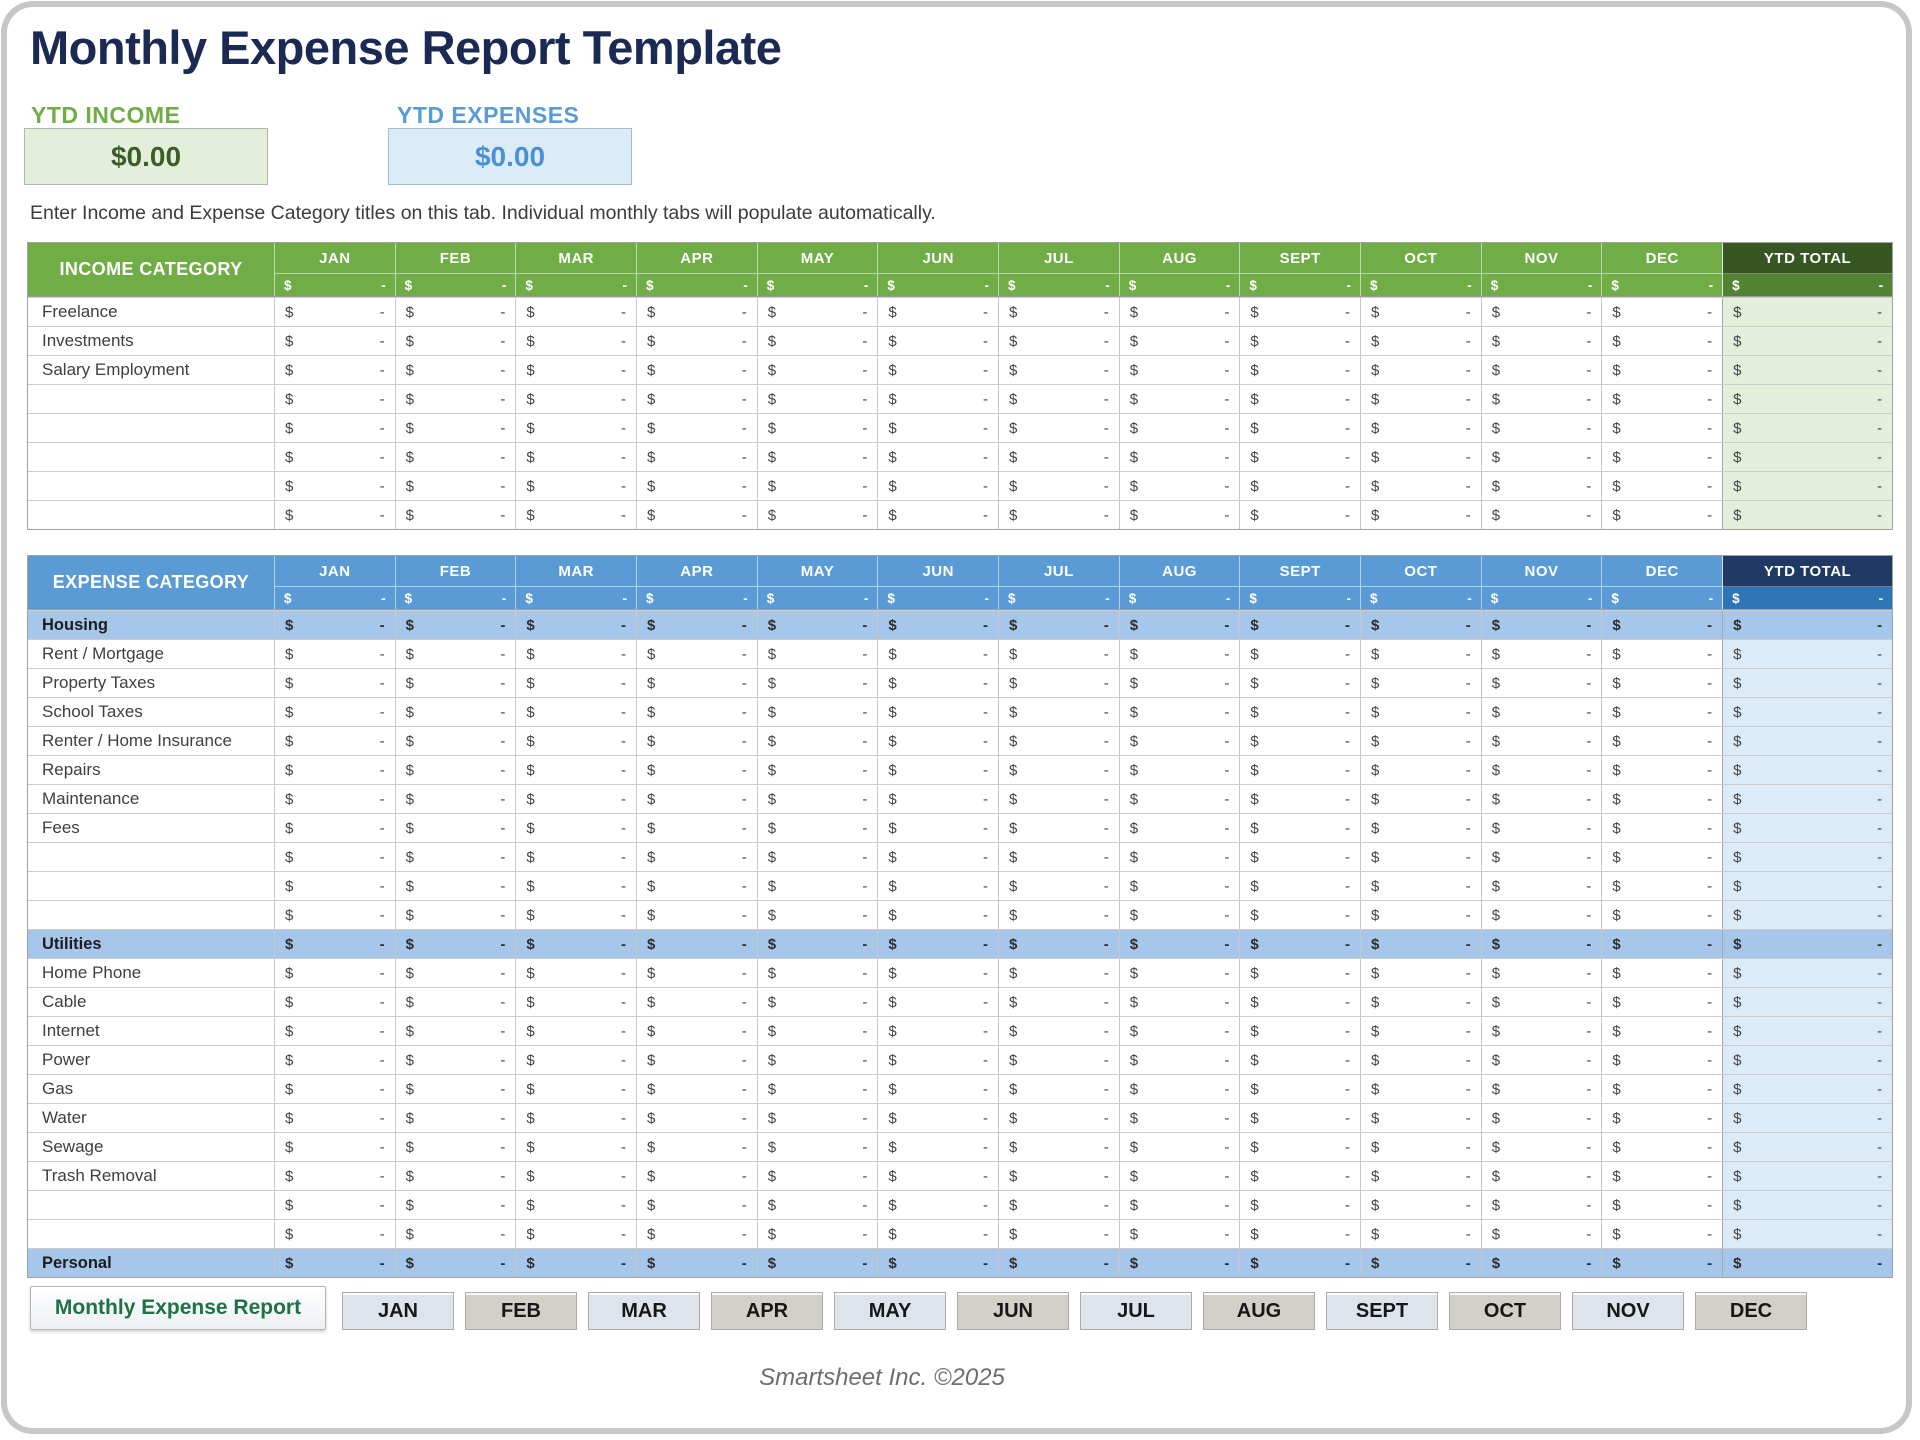  What do you see at coordinates (510, 156) in the screenshot?
I see `ytd-expenses-value: $0.00` at bounding box center [510, 156].